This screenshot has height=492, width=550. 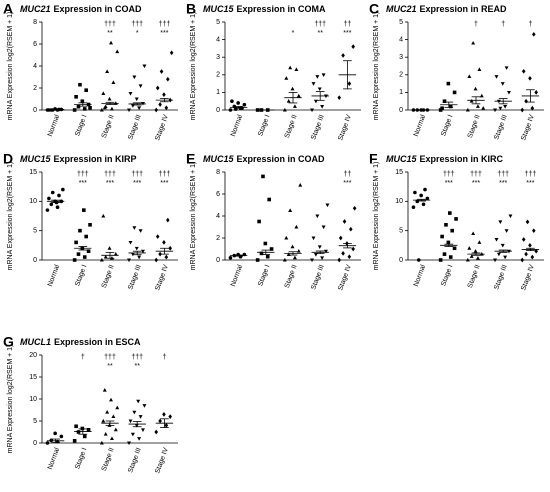 I want to click on gene-name: MUC21, so click(x=35, y=9).